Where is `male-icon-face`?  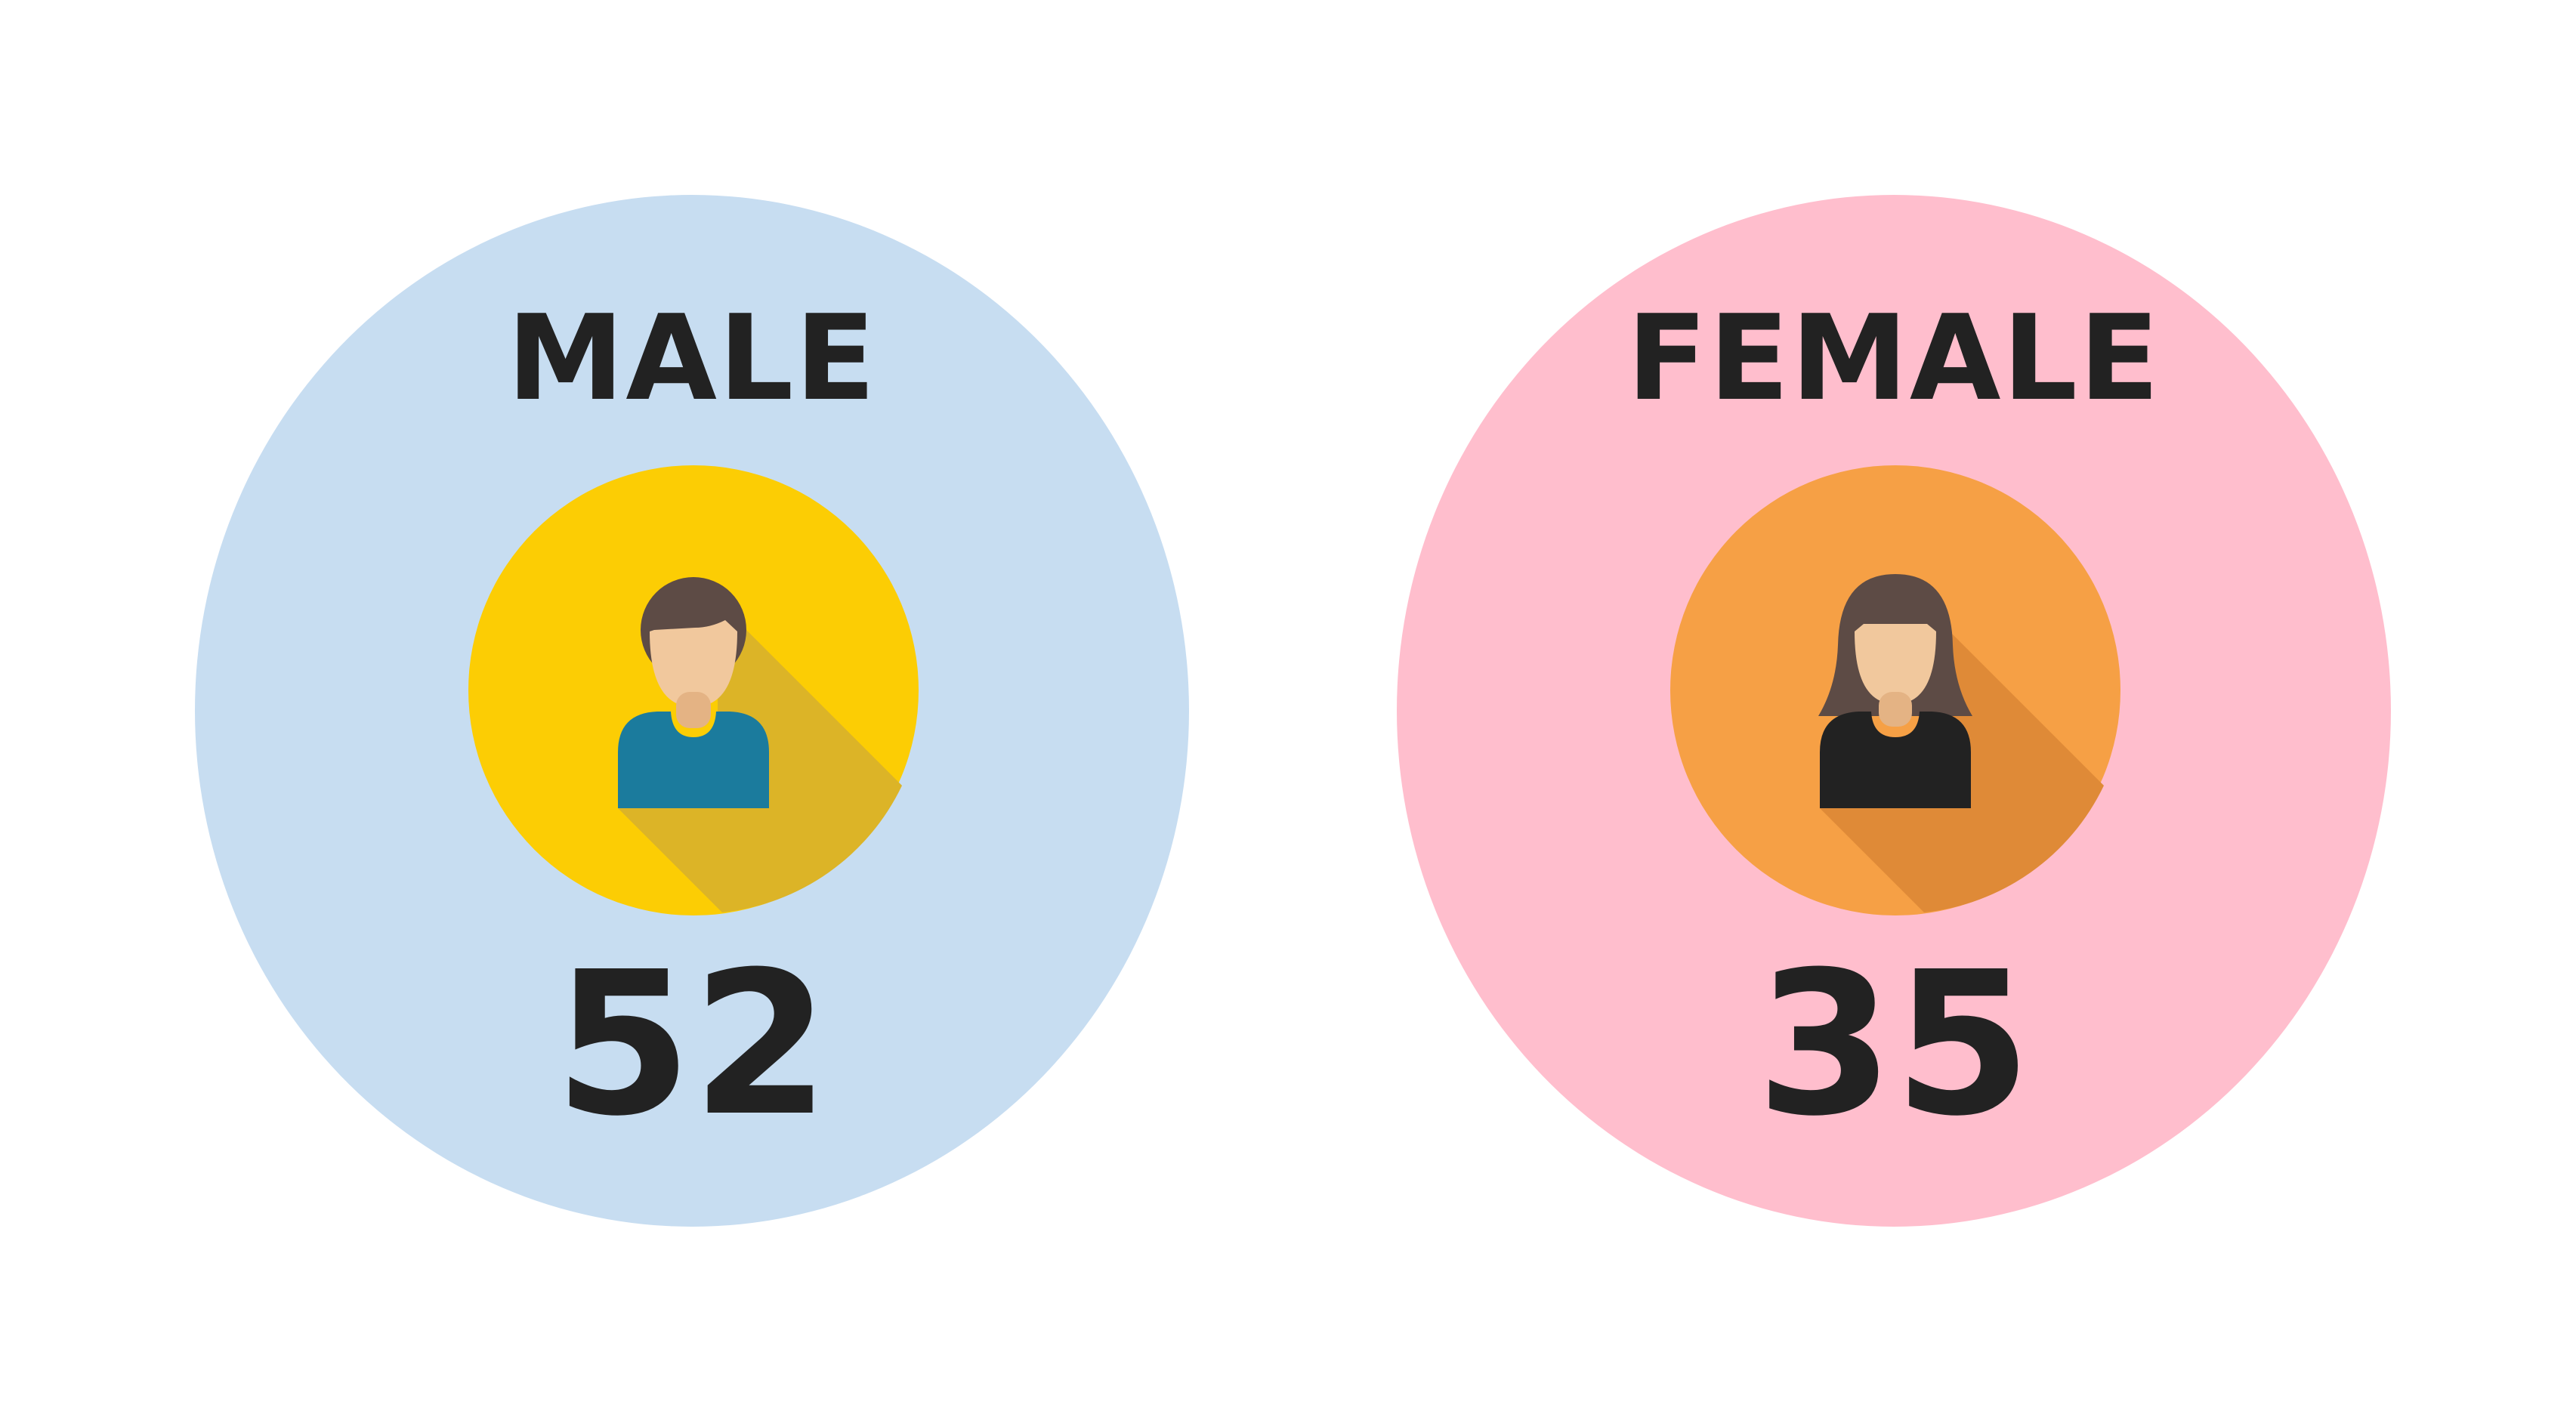
male-icon-face is located at coordinates (693, 663).